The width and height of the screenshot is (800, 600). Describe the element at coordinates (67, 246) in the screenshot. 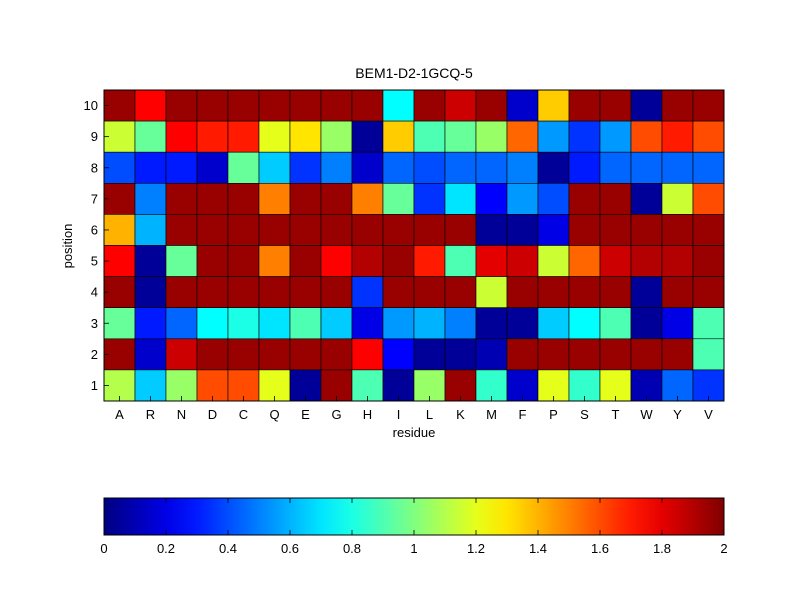

I see `y-axis-label: position` at that location.